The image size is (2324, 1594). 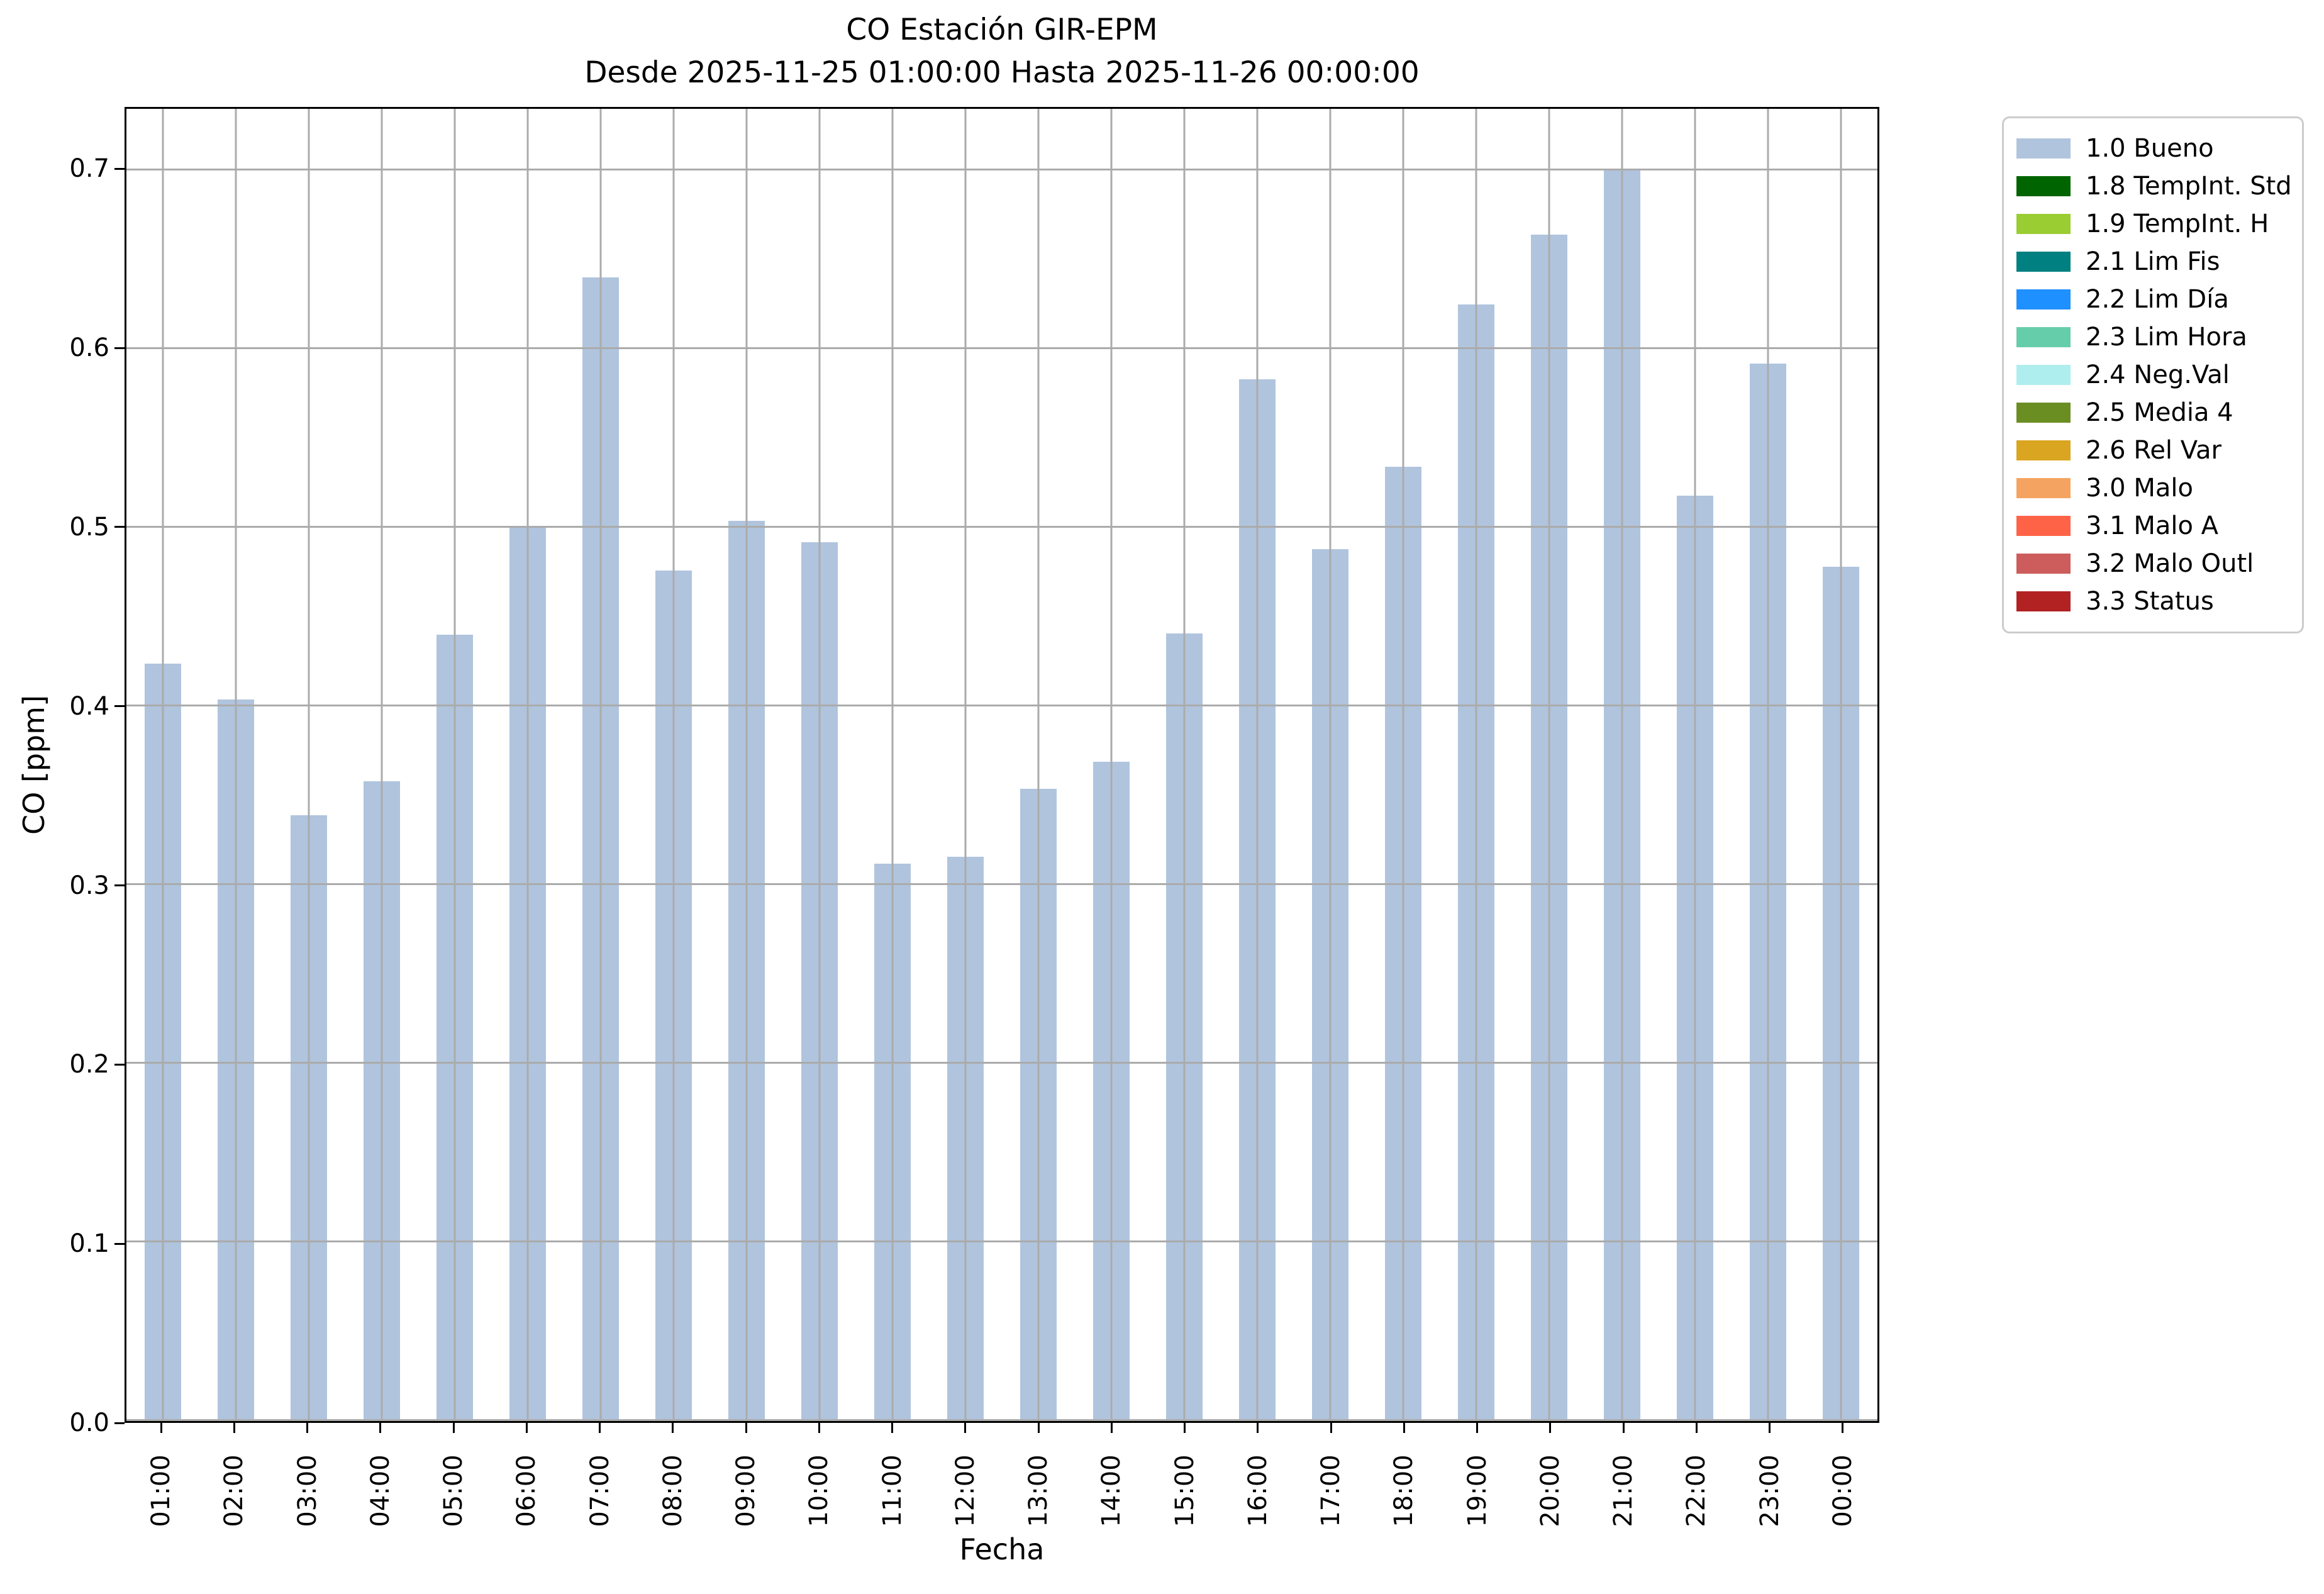 I want to click on y-tick-label: 0.3, so click(x=89, y=885).